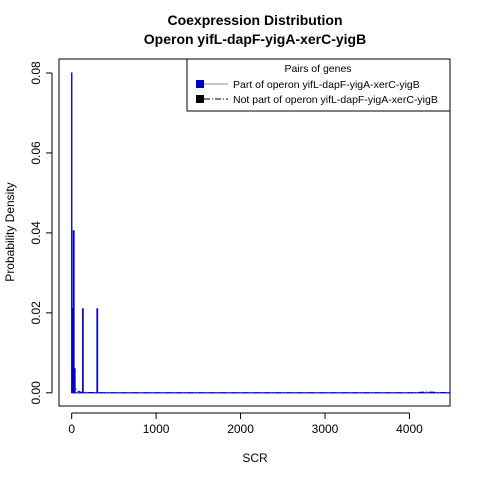 The width and height of the screenshot is (480, 480). What do you see at coordinates (326, 85) in the screenshot?
I see `legend-label-part: Part of operon yifL-dapF-yigA-xerC-yigB` at bounding box center [326, 85].